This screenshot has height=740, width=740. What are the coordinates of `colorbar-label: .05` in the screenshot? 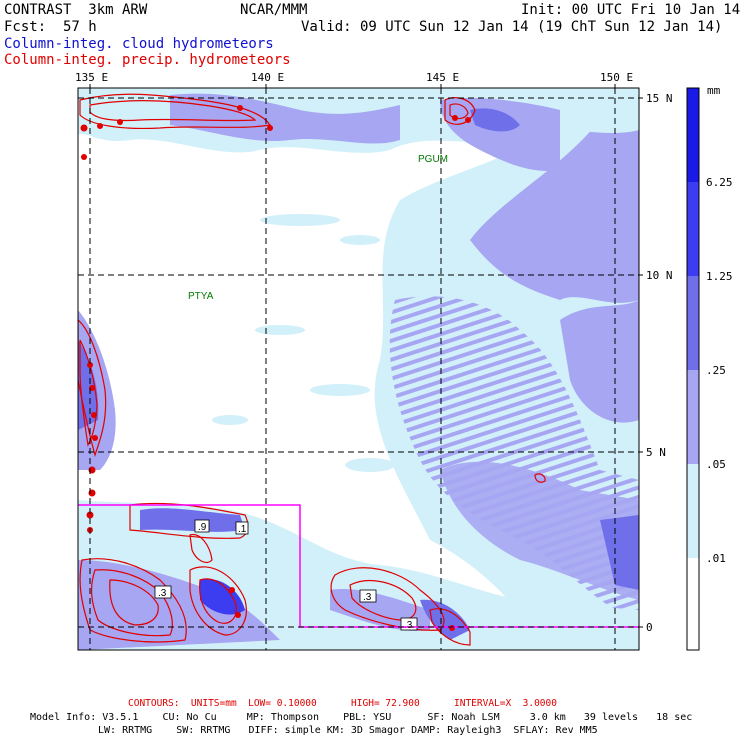 It's located at (716, 464).